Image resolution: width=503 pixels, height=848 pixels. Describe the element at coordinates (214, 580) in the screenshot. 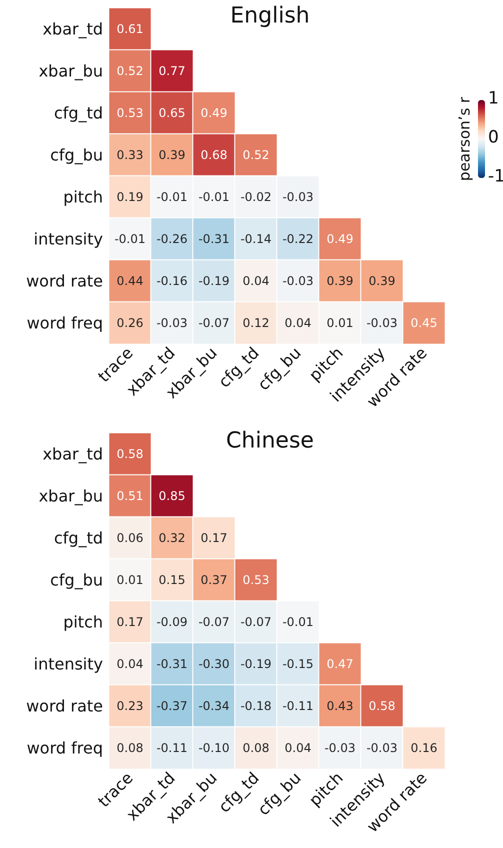

I see `data-label: 0.37` at that location.